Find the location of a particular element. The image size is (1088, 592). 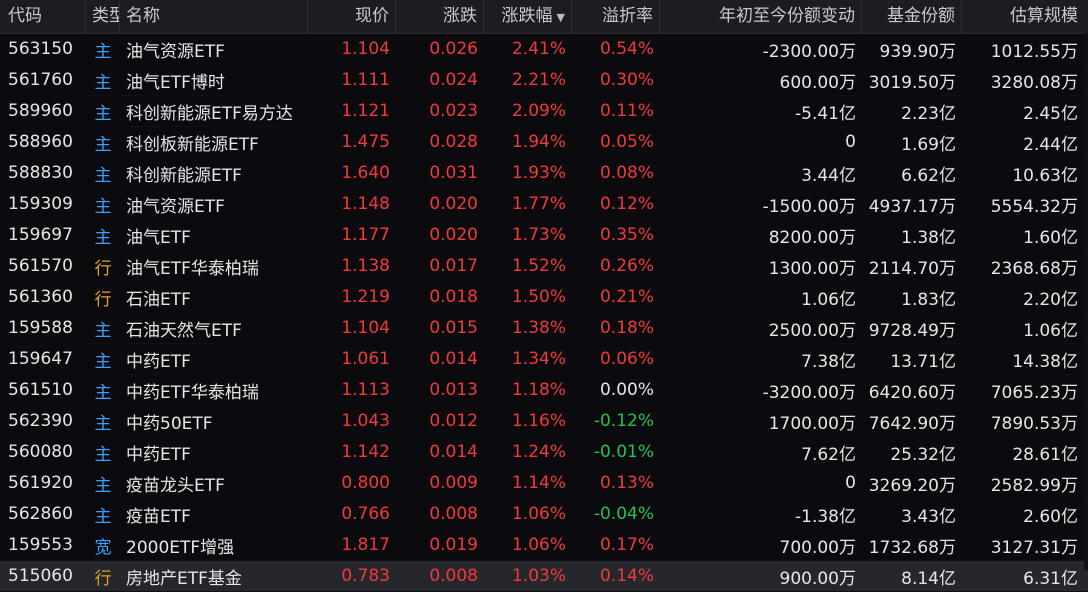

cell-name: 中药ETF is located at coordinates (158, 454).